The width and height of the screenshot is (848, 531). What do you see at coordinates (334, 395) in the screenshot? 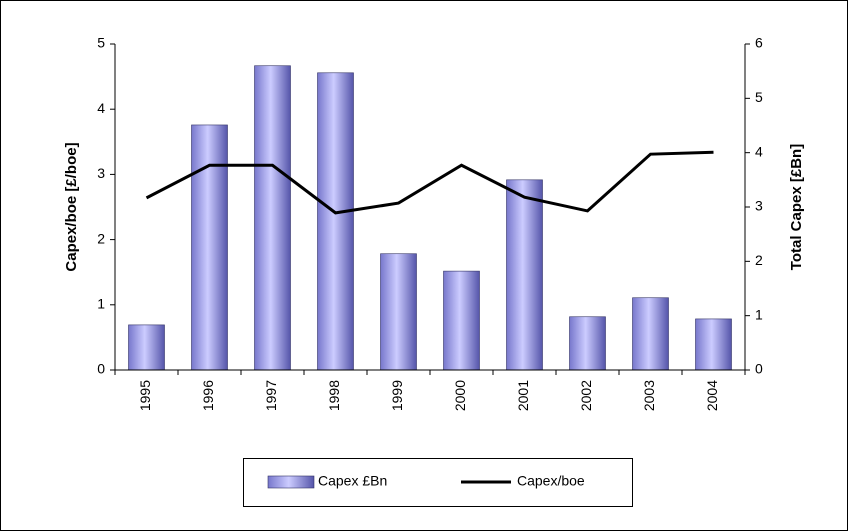
I see `x-tick-label: 1998` at bounding box center [334, 395].